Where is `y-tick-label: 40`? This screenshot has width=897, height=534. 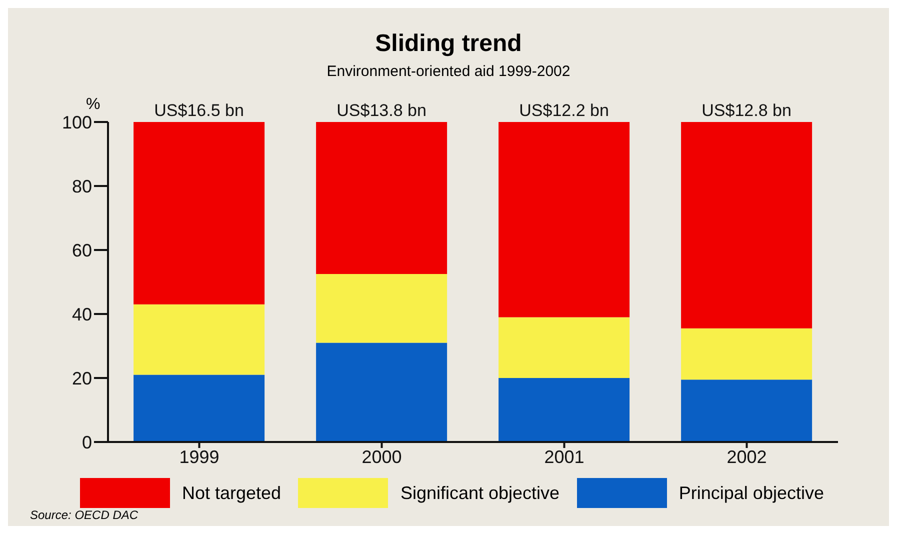 y-tick-label: 40 is located at coordinates (82, 314).